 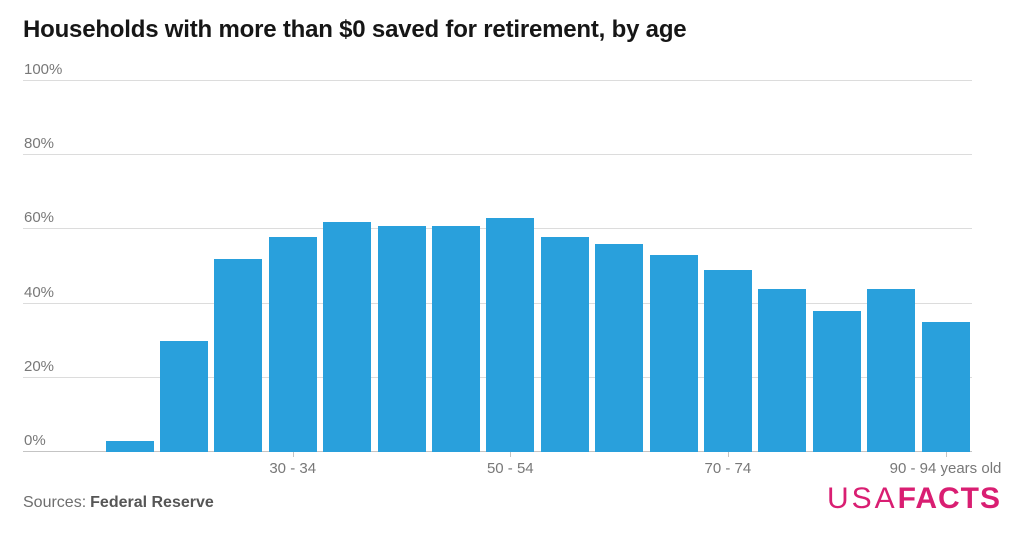 I want to click on x-axis-label: 50 - 54, so click(x=510, y=468).